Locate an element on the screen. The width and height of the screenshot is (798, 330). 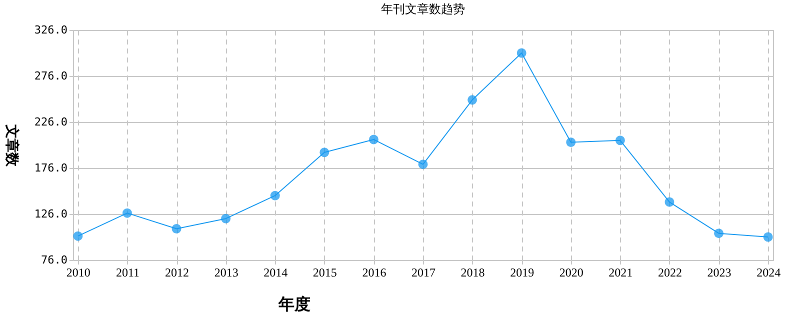
x-tick-label: 2023 is located at coordinates (719, 273).